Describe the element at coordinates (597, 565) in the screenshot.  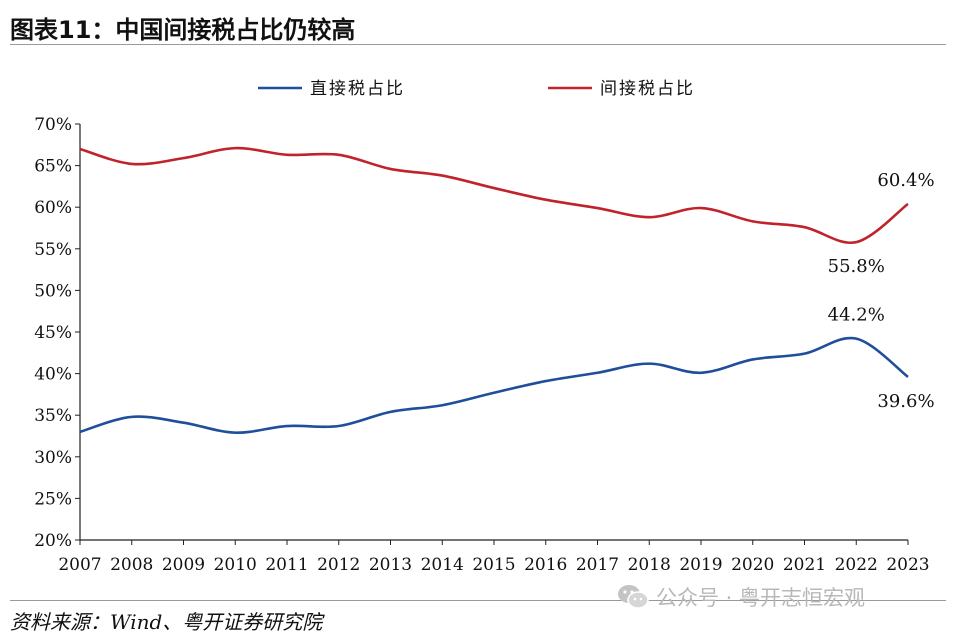
I see `x-tick-label: 2017` at that location.